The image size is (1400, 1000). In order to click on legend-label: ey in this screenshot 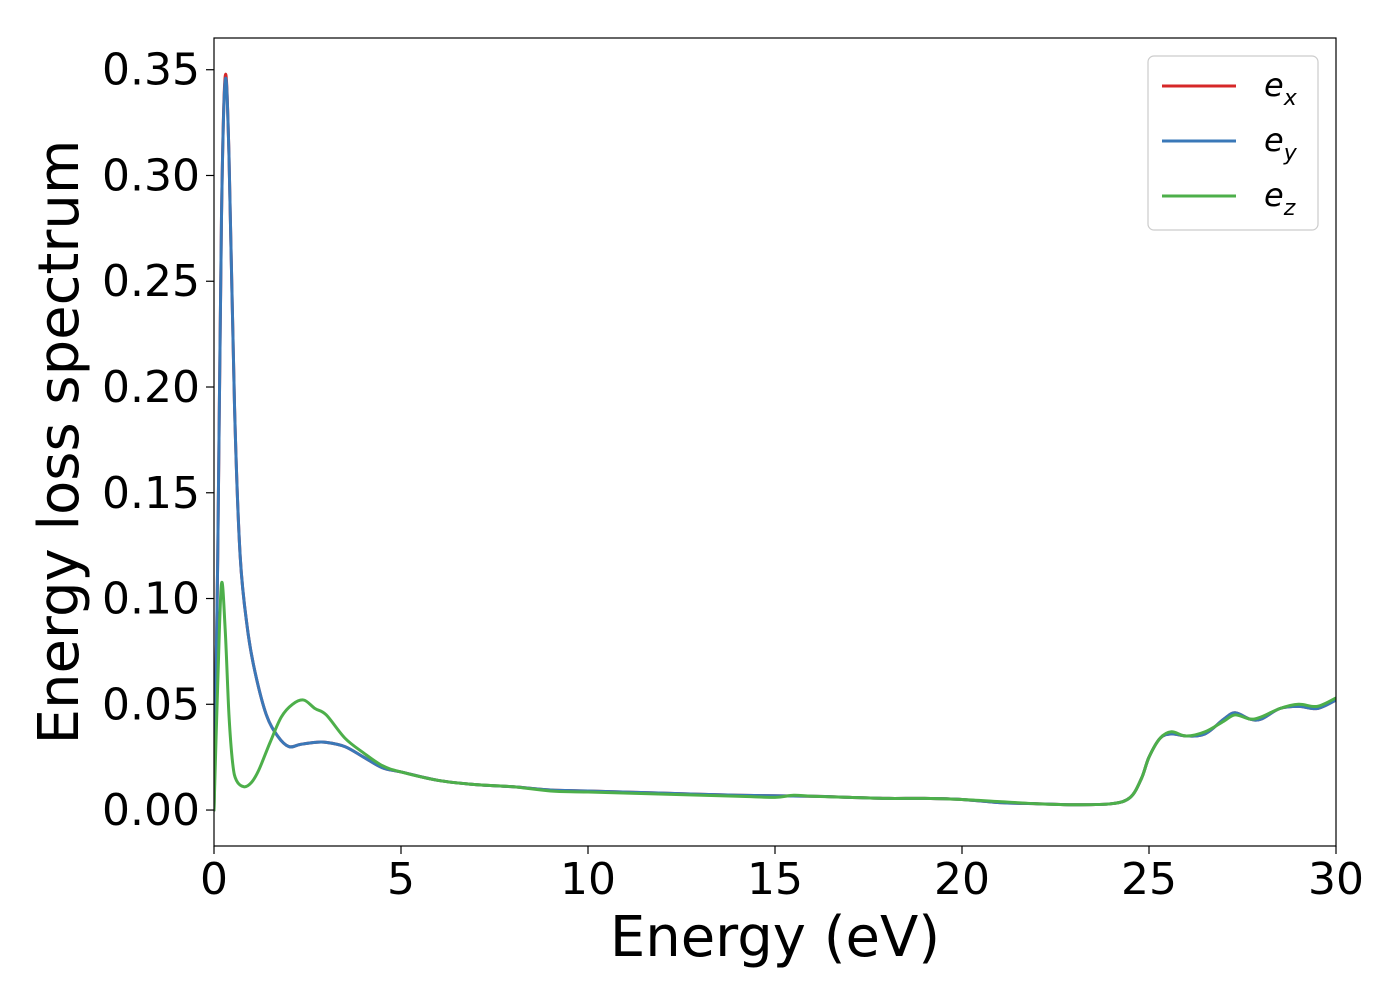, I will do `click(1281, 143)`.